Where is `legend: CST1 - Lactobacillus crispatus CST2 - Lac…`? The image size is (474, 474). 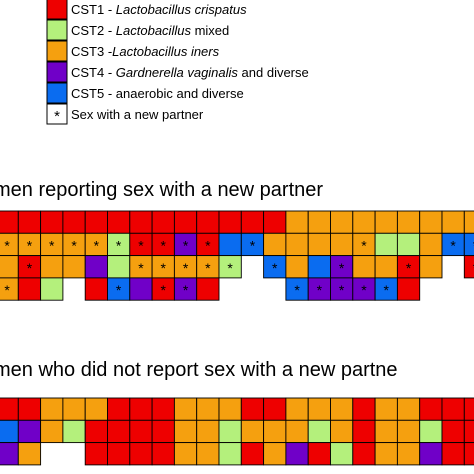 legend: CST1 - Lactobacillus crispatus CST2 - Lac… is located at coordinates (177, 62).